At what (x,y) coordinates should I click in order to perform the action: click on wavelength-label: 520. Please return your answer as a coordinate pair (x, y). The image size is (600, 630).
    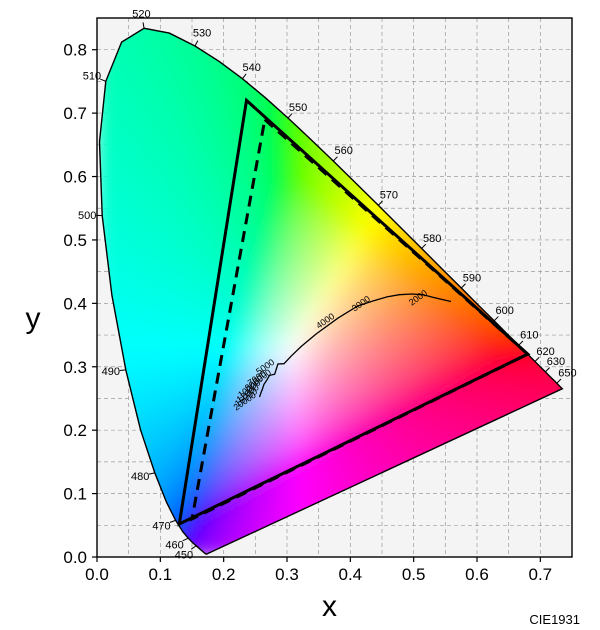
    Looking at the image, I should click on (141, 15).